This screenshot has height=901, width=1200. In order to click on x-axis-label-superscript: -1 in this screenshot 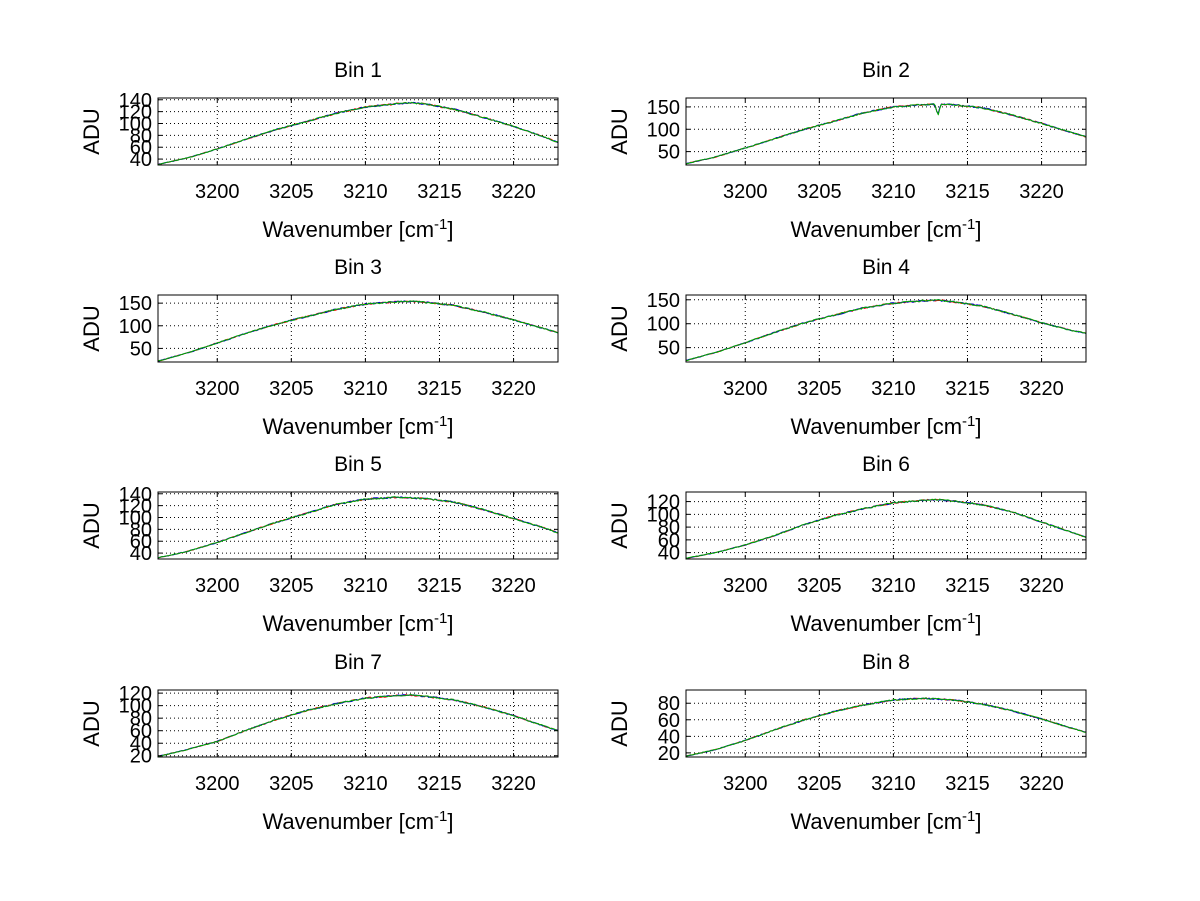, I will do `click(968, 224)`.